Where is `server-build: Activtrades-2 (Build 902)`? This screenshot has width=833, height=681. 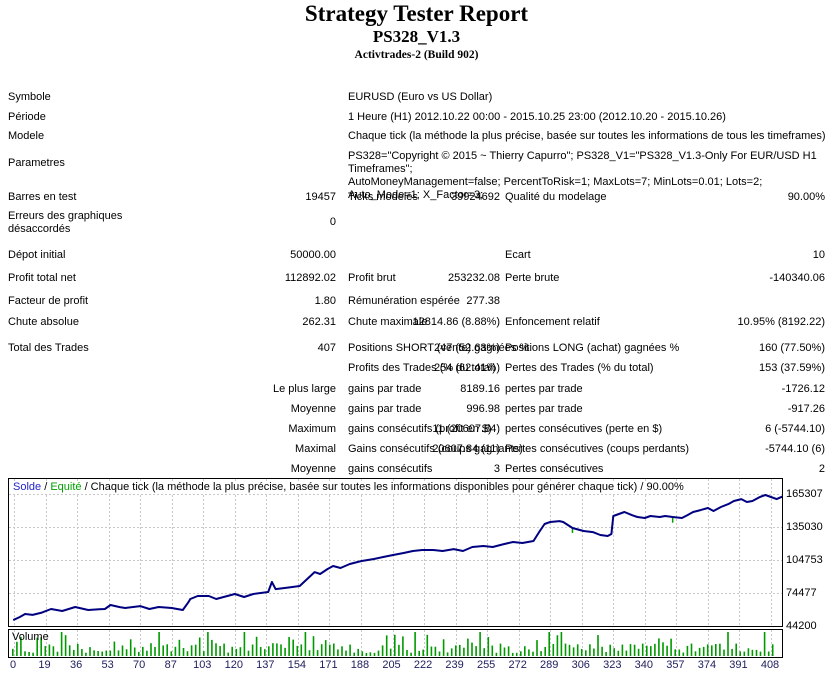 server-build: Activtrades-2 (Build 902) is located at coordinates (416, 55).